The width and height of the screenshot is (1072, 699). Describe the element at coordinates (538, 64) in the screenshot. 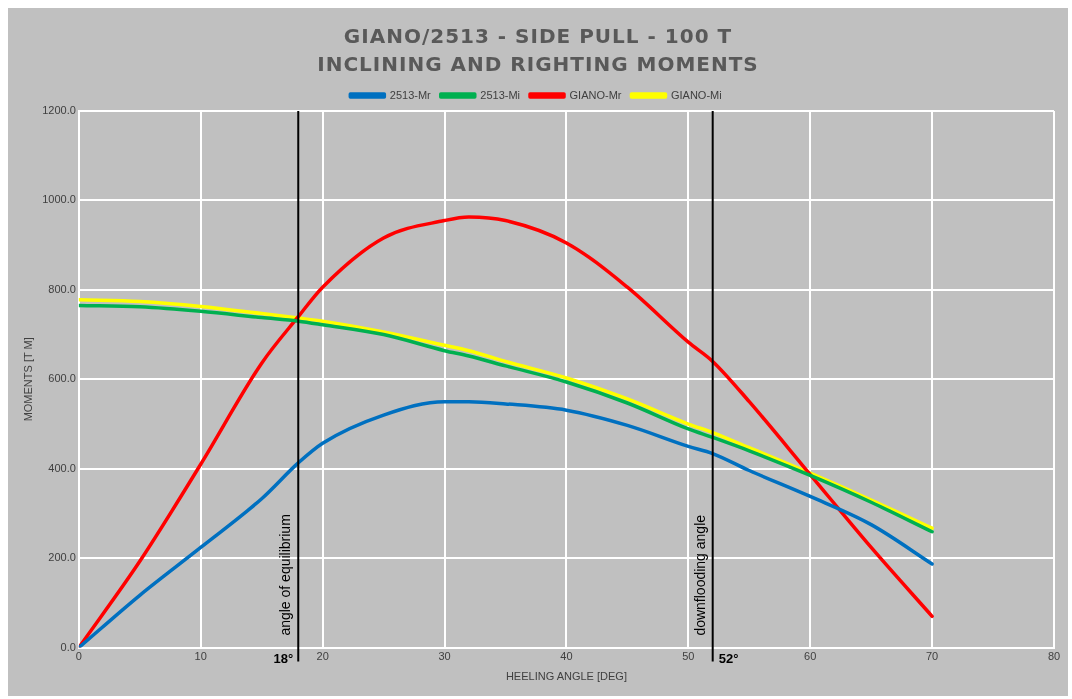

I see `chart-subtitle: INCLINING AND RIGHTING MOMENTS` at that location.